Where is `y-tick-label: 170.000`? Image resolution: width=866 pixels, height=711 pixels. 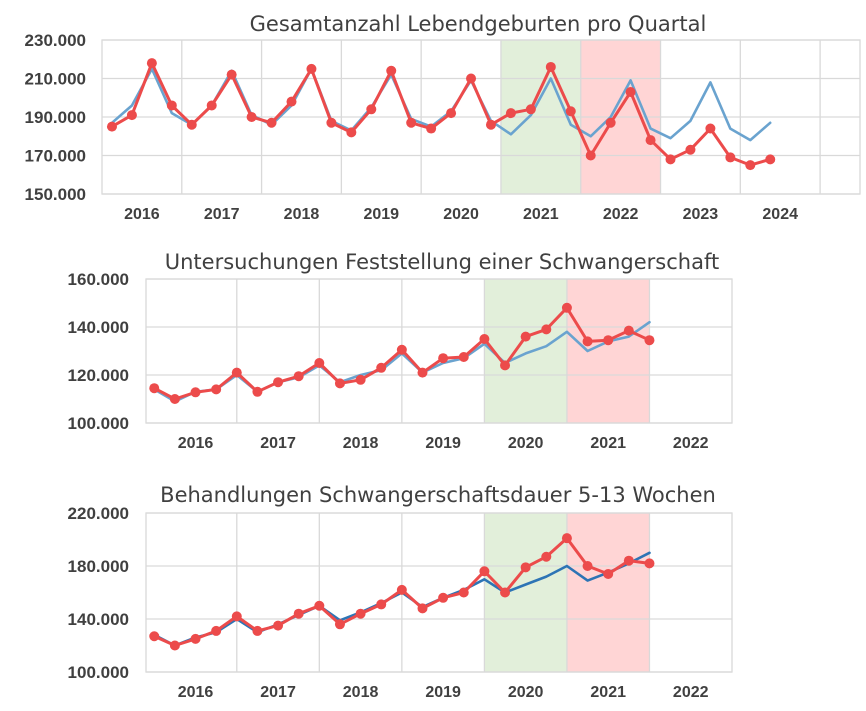 y-tick-label: 170.000 is located at coordinates (55, 156).